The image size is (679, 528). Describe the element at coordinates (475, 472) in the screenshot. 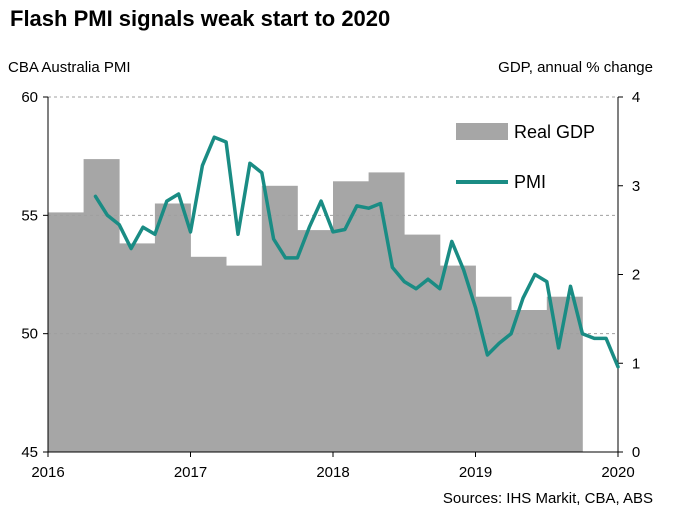

I see `x-tick-label: 2019` at that location.